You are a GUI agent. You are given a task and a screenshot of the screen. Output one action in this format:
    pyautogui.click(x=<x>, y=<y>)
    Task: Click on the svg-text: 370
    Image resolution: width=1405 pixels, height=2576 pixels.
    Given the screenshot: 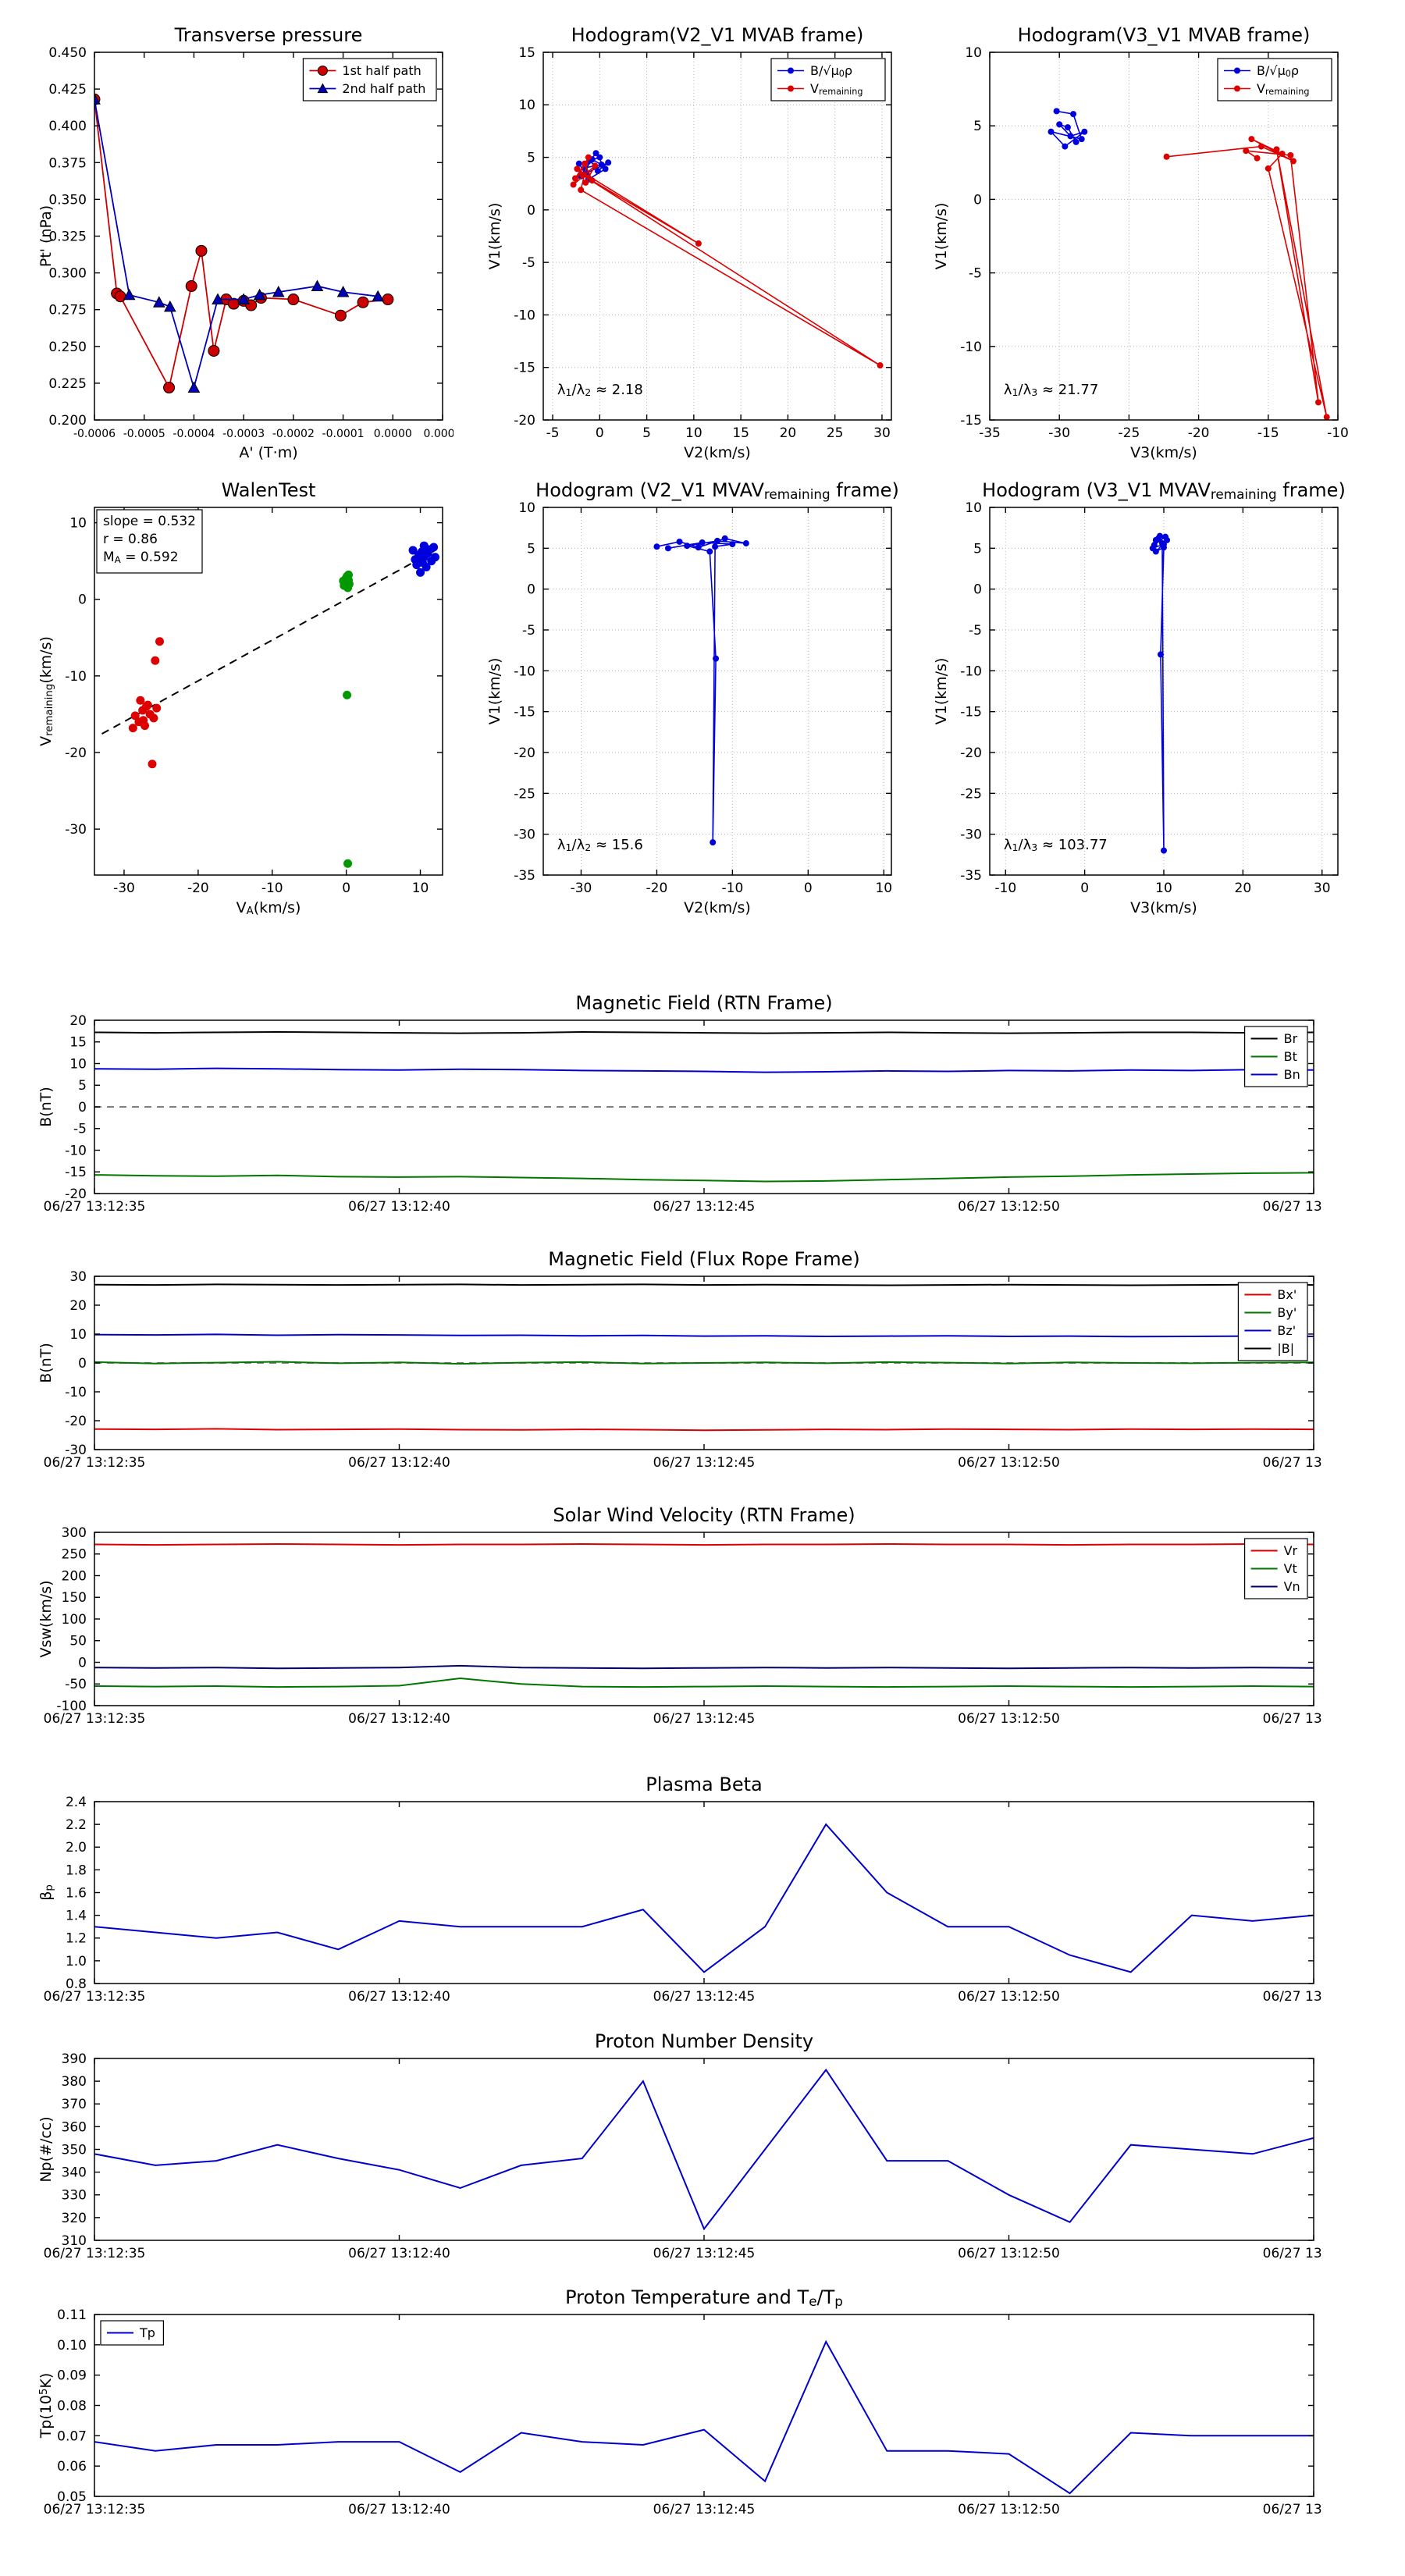 What is the action you would take?
    pyautogui.click(x=74, y=2104)
    